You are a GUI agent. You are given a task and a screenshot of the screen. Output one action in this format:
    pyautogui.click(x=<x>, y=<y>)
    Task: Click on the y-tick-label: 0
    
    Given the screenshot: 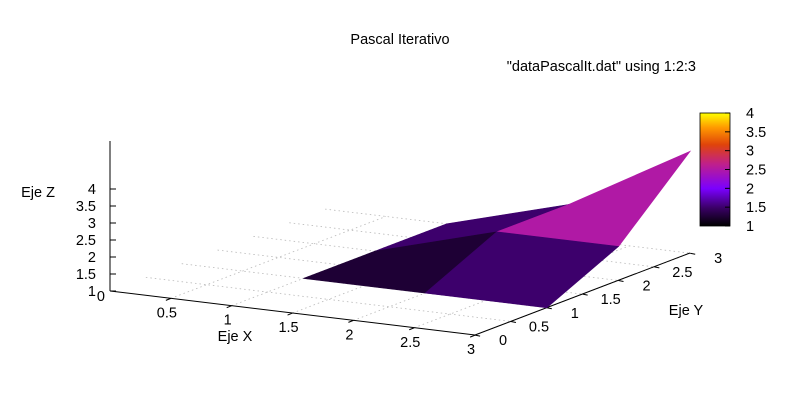 What is the action you would take?
    pyautogui.click(x=503, y=341)
    